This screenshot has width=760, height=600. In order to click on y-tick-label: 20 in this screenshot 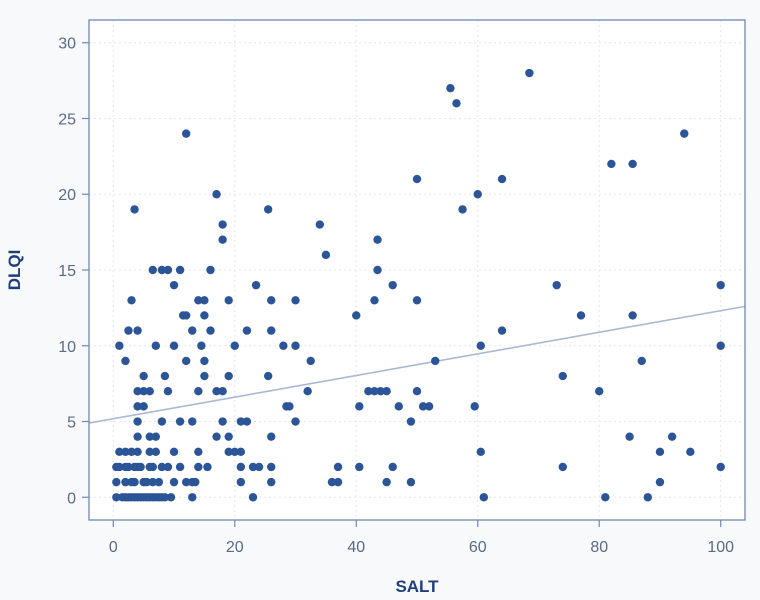, I will do `click(67, 195)`.